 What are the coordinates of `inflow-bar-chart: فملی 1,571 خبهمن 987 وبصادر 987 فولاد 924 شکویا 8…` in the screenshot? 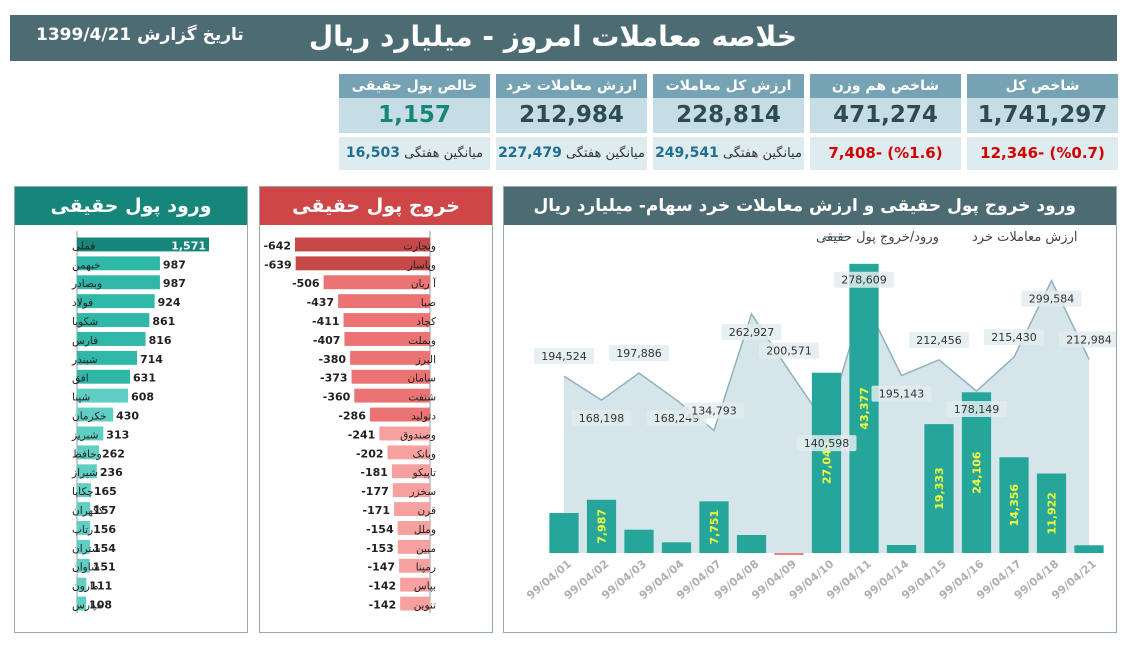 It's located at (140, 422).